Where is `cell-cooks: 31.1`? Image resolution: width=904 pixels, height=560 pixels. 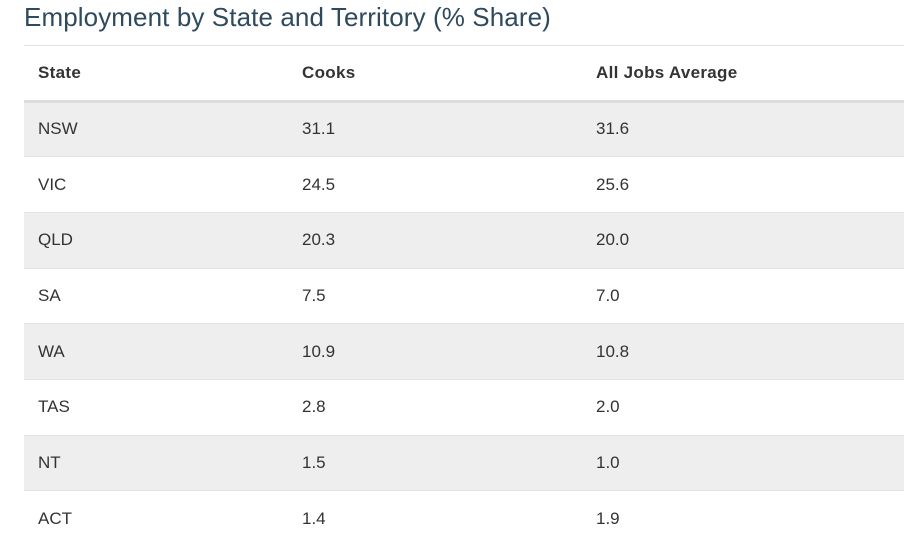 cell-cooks: 31.1 is located at coordinates (435, 129).